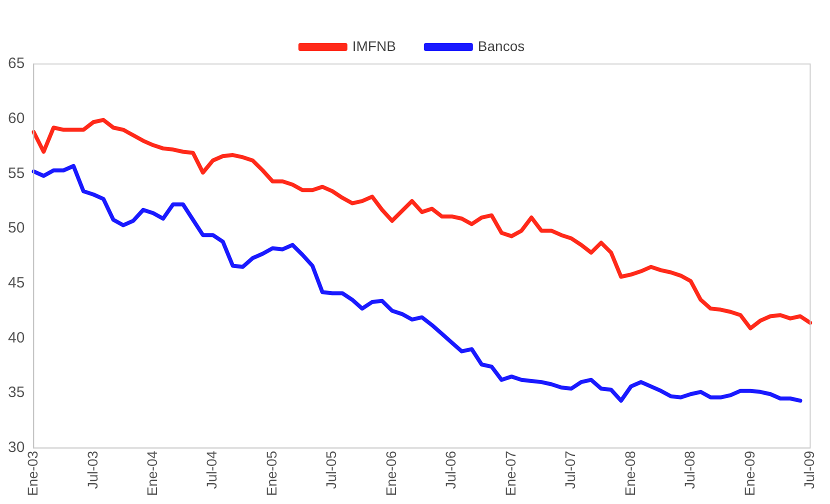 Image resolution: width=830 pixels, height=504 pixels. I want to click on y-tick-label: 40, so click(16, 337).